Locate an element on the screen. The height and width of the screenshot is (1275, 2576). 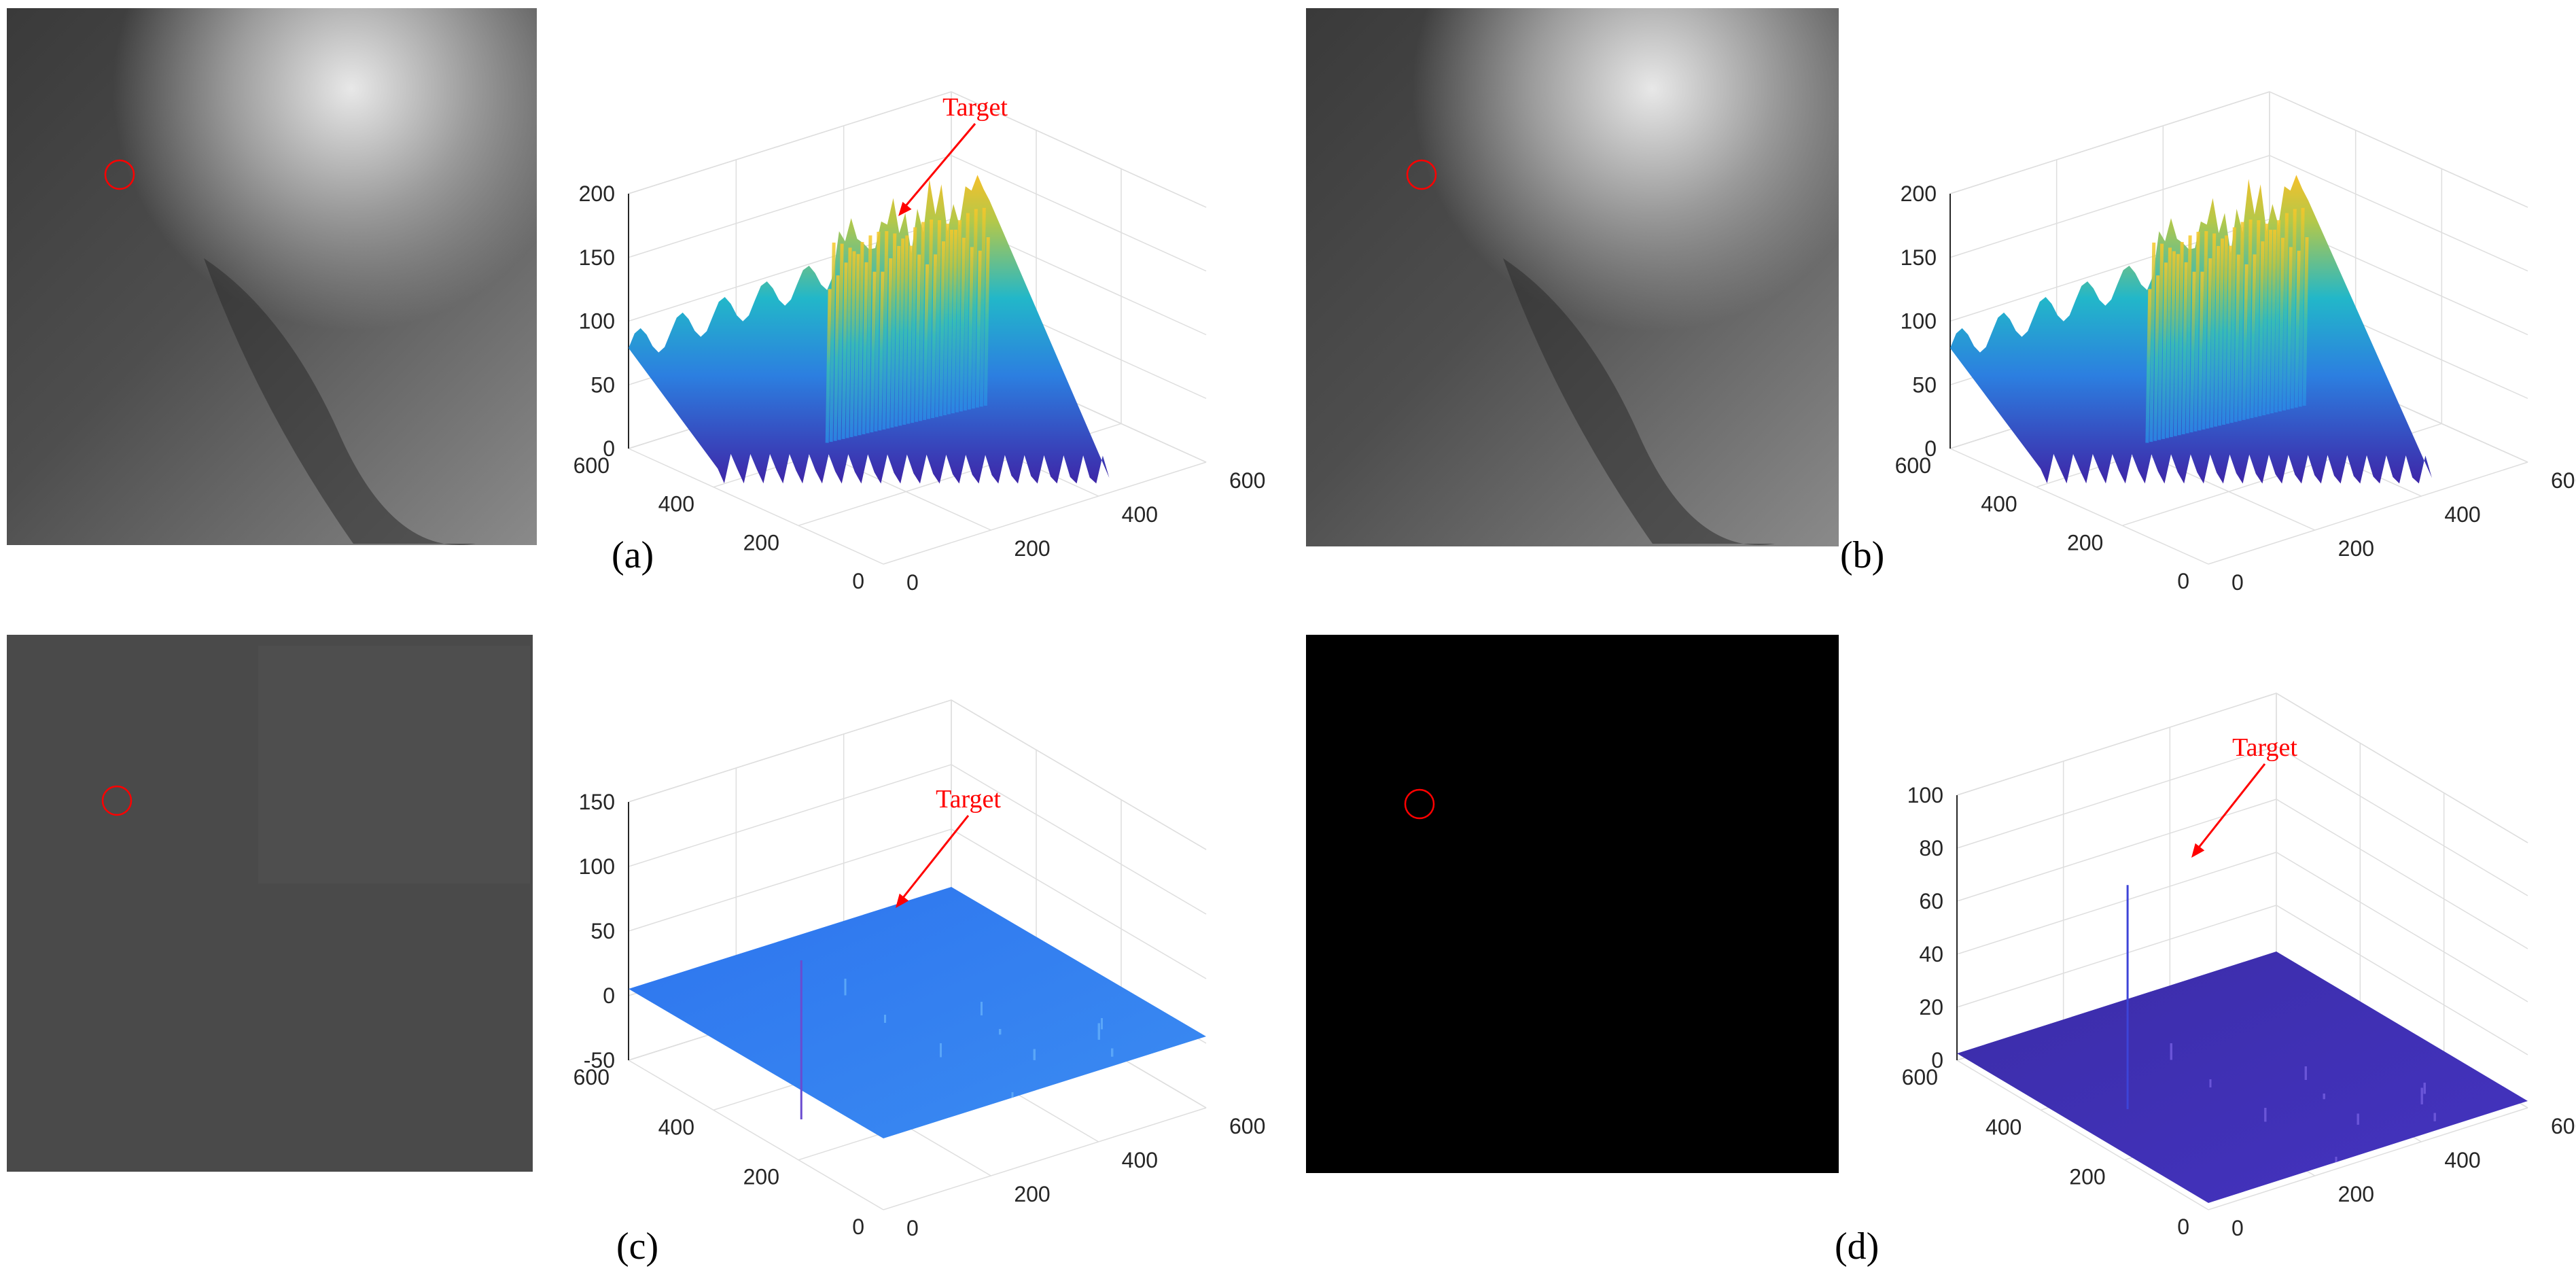
grid-line-z is located at coordinates (917, 149).